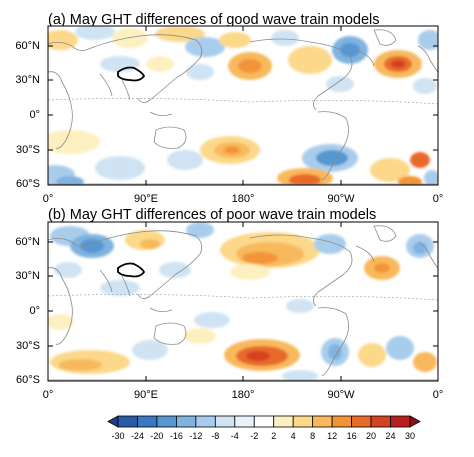  What do you see at coordinates (415, 421) in the screenshot?
I see `colorbar-max-arrow` at bounding box center [415, 421].